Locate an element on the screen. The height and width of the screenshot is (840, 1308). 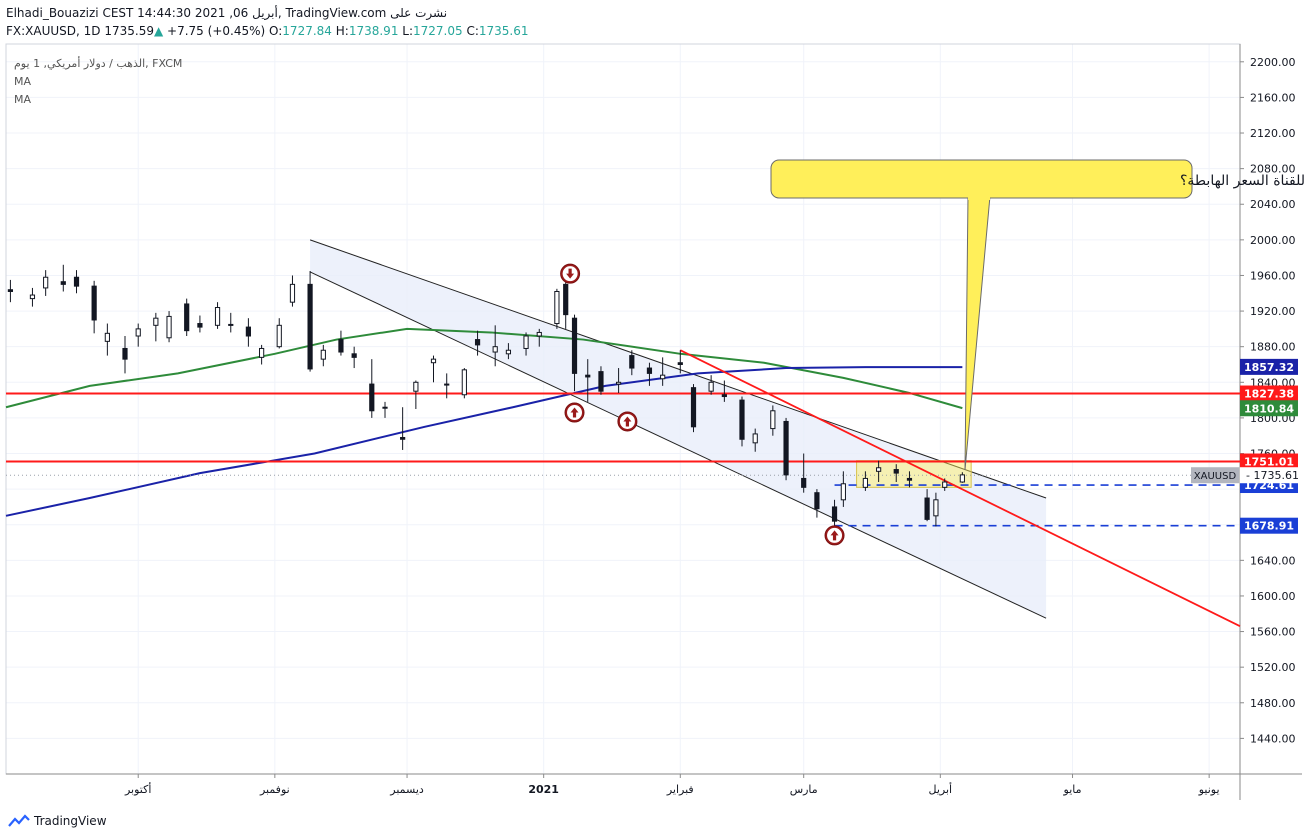
ma-label-1: MA is located at coordinates (23, 81).